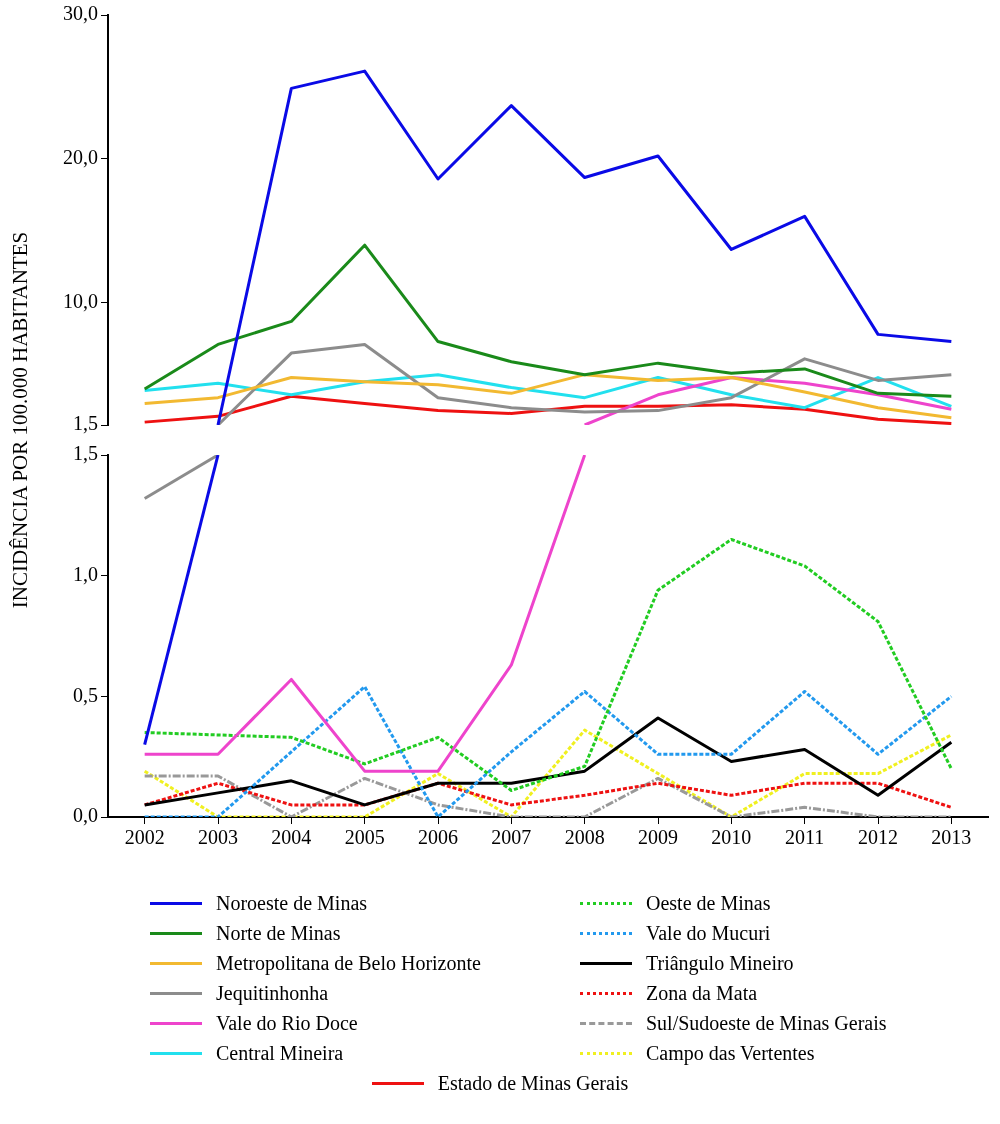 Image resolution: width=1000 pixels, height=1124 pixels. Describe the element at coordinates (20, 420) in the screenshot. I see `y-axis-title: INCIDÊNCIA POR 100.000 HABITANTES` at that location.